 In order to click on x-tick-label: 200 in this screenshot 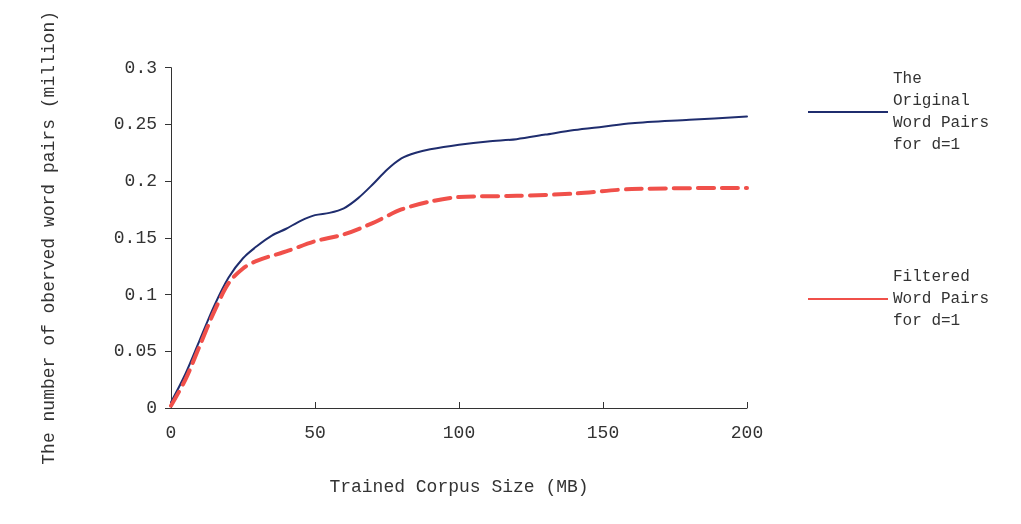, I will do `click(747, 433)`.